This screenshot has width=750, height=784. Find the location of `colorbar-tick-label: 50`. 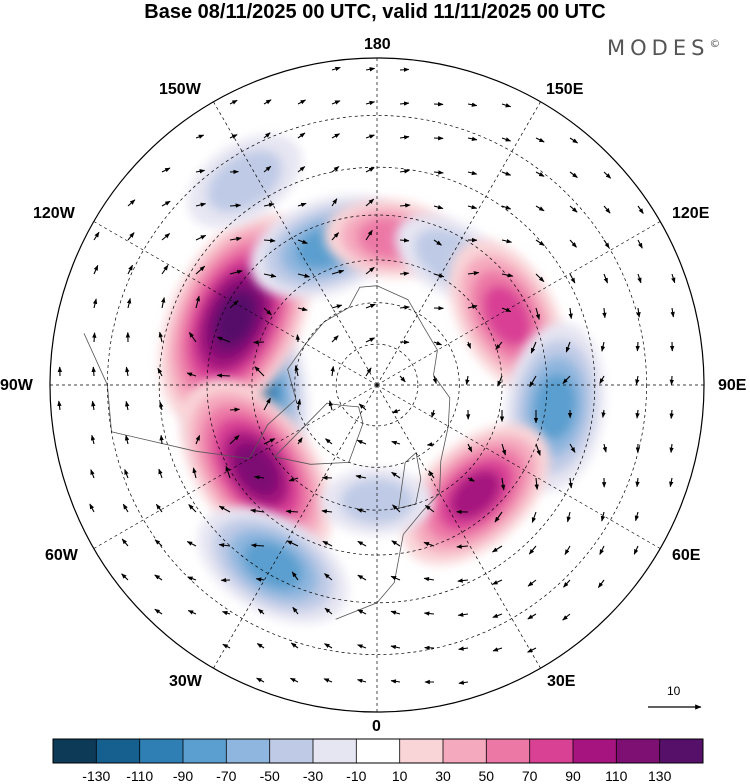

colorbar-tick-label: 50 is located at coordinates (486, 776).